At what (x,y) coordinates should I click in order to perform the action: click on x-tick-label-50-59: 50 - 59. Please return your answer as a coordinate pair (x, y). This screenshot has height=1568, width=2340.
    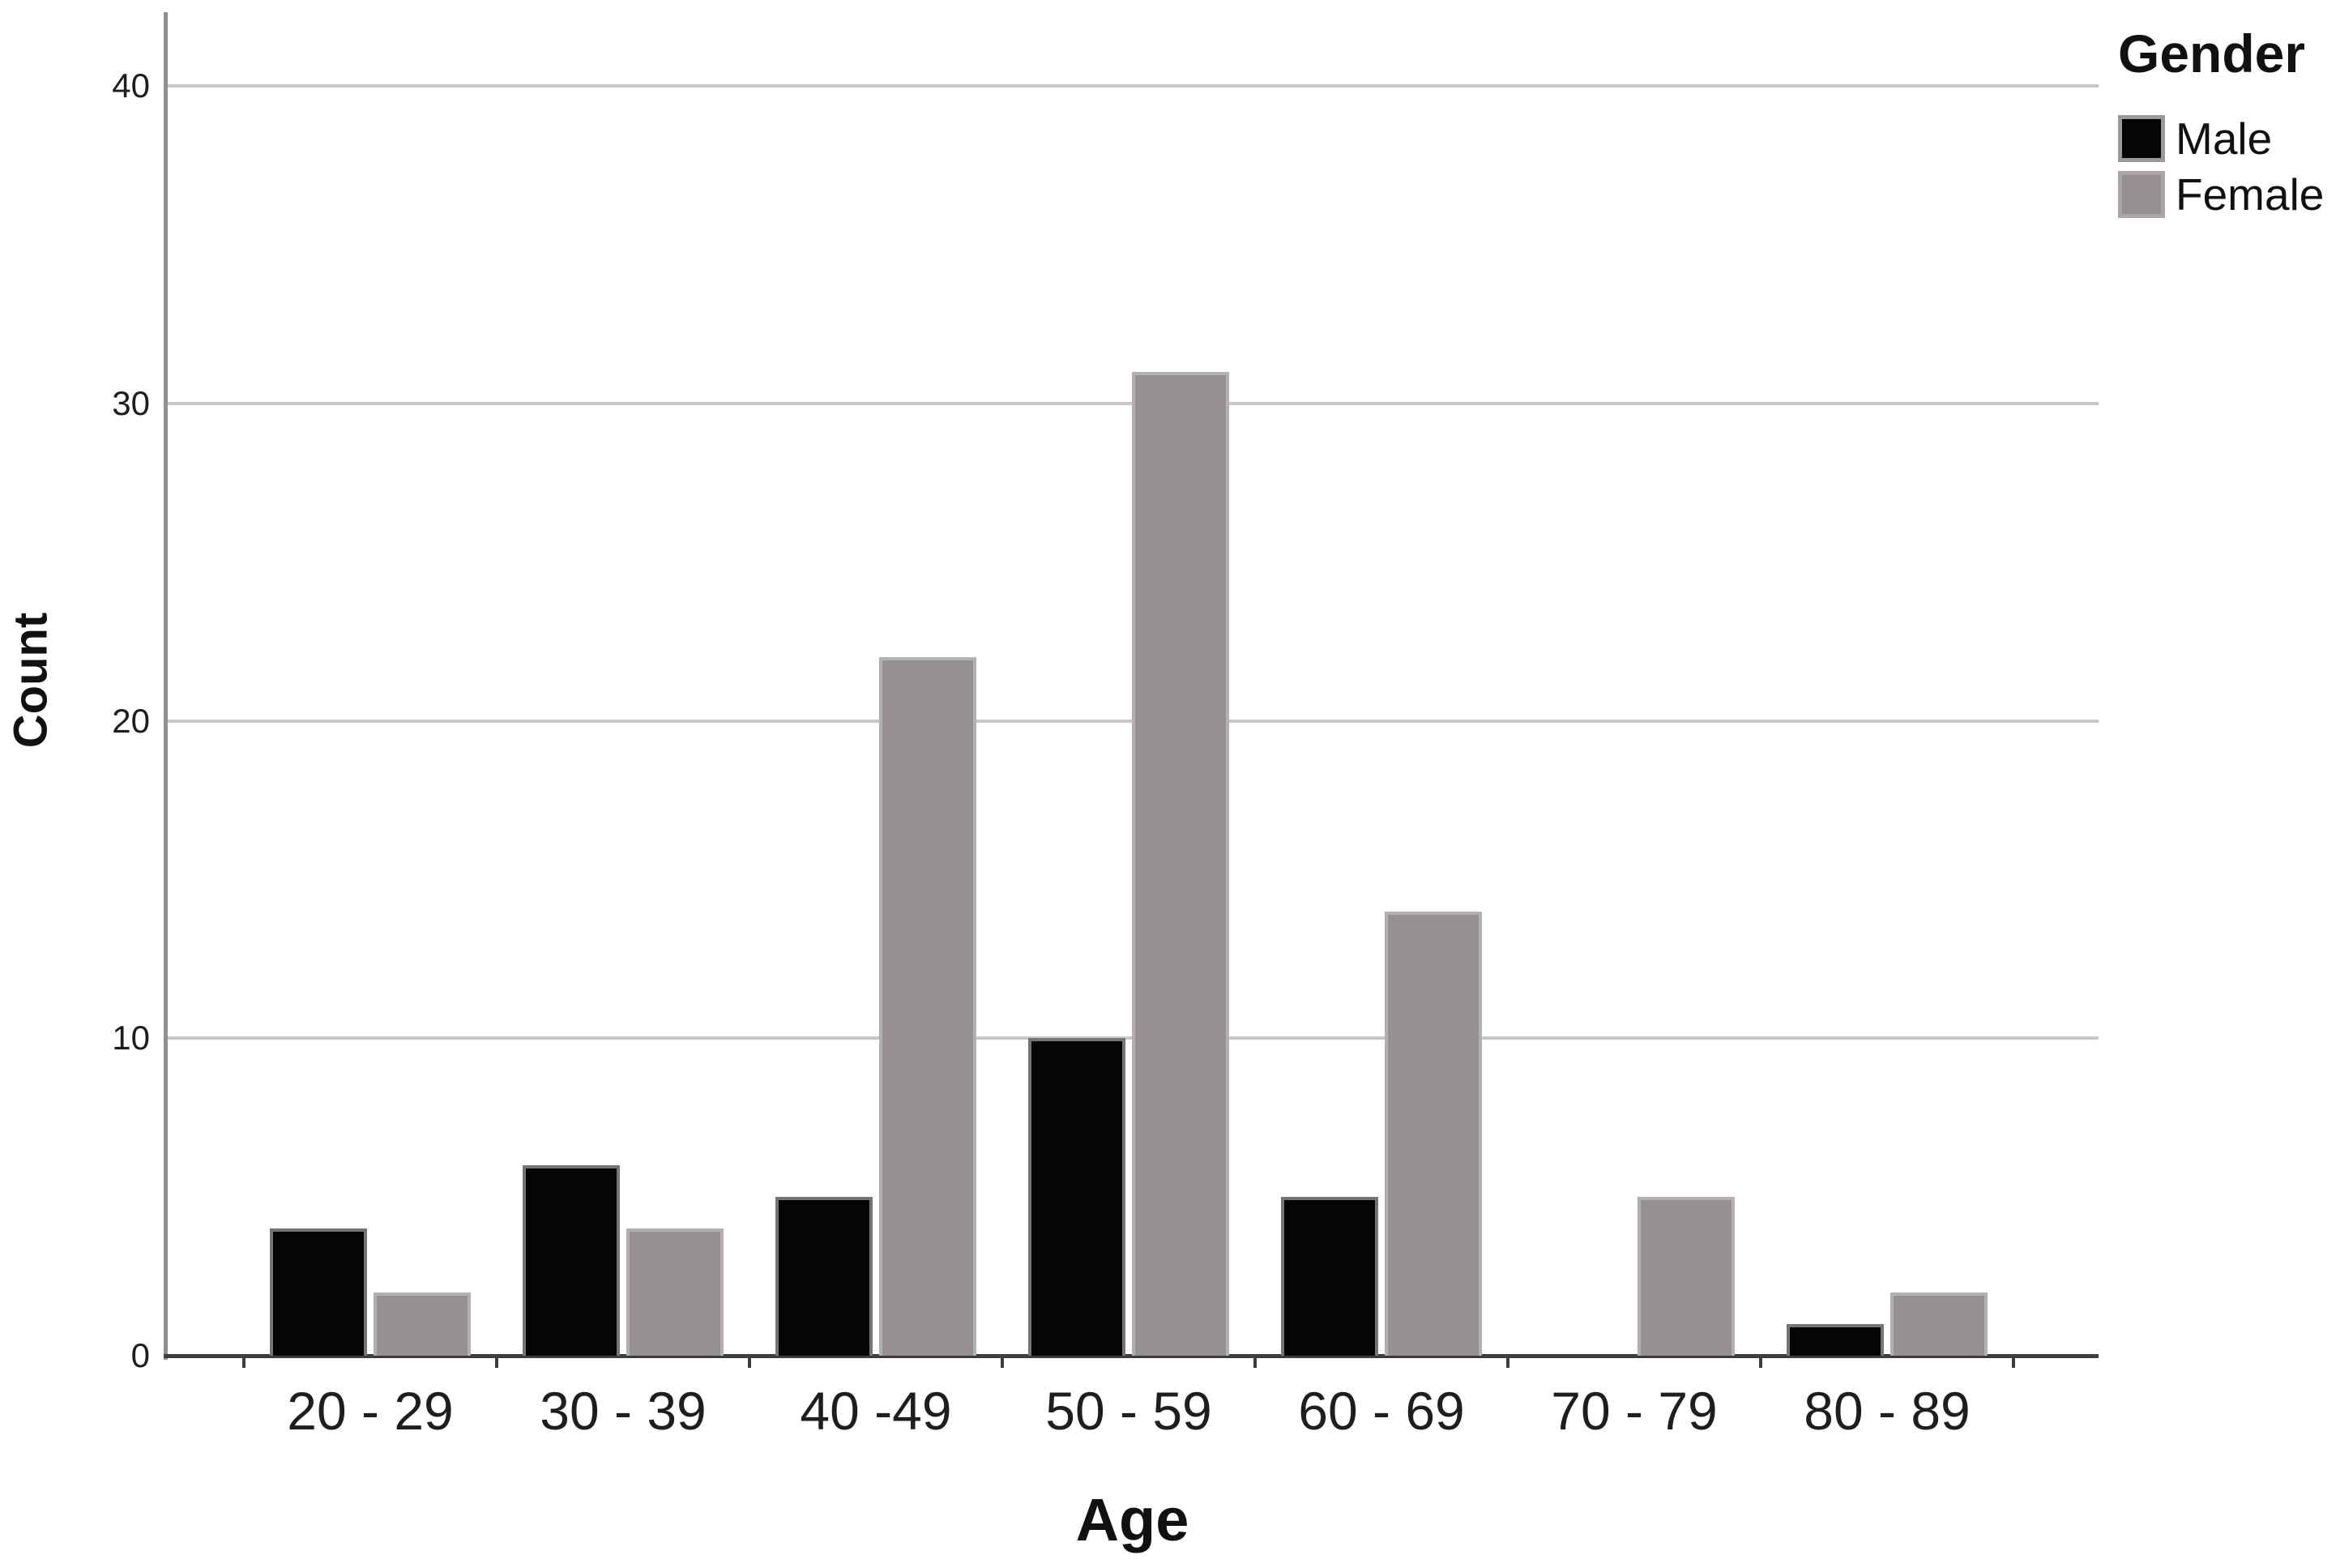
    Looking at the image, I should click on (1128, 1411).